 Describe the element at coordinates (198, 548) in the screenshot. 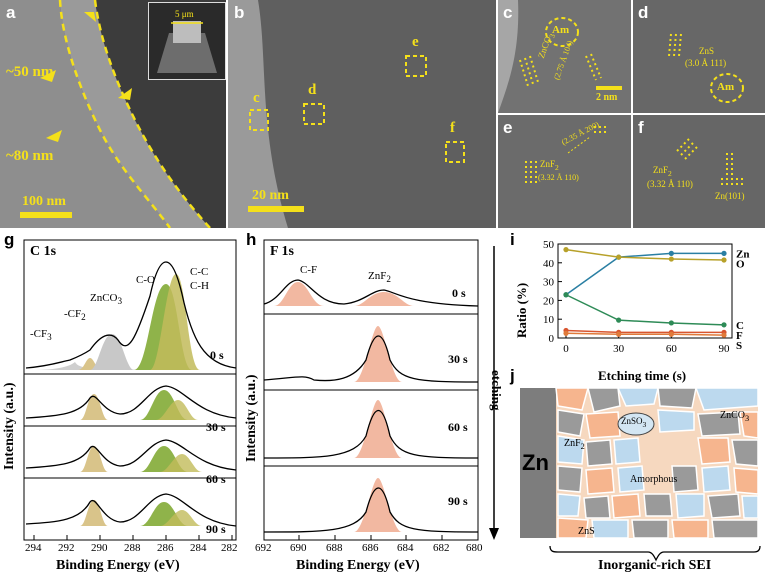

I see `panel-g-xtick-5: 284` at that location.